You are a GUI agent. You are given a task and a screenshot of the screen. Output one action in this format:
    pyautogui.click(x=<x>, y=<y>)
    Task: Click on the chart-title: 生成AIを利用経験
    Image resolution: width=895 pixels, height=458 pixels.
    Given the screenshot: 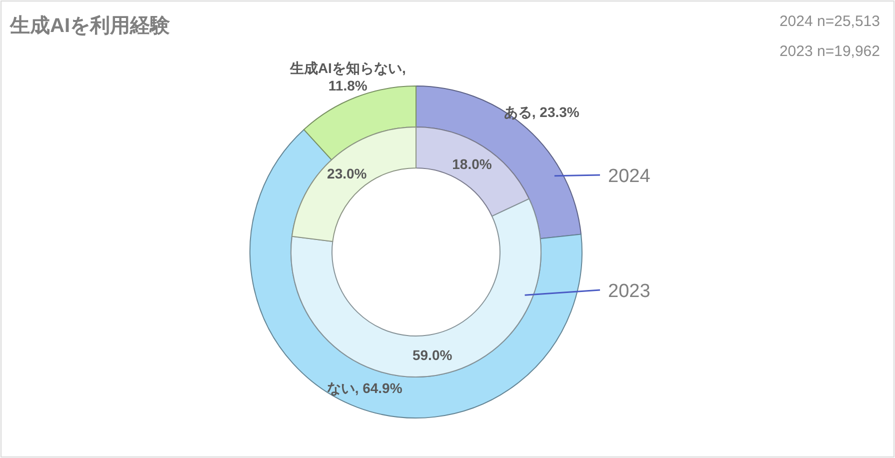 What is the action you would take?
    pyautogui.click(x=90, y=25)
    